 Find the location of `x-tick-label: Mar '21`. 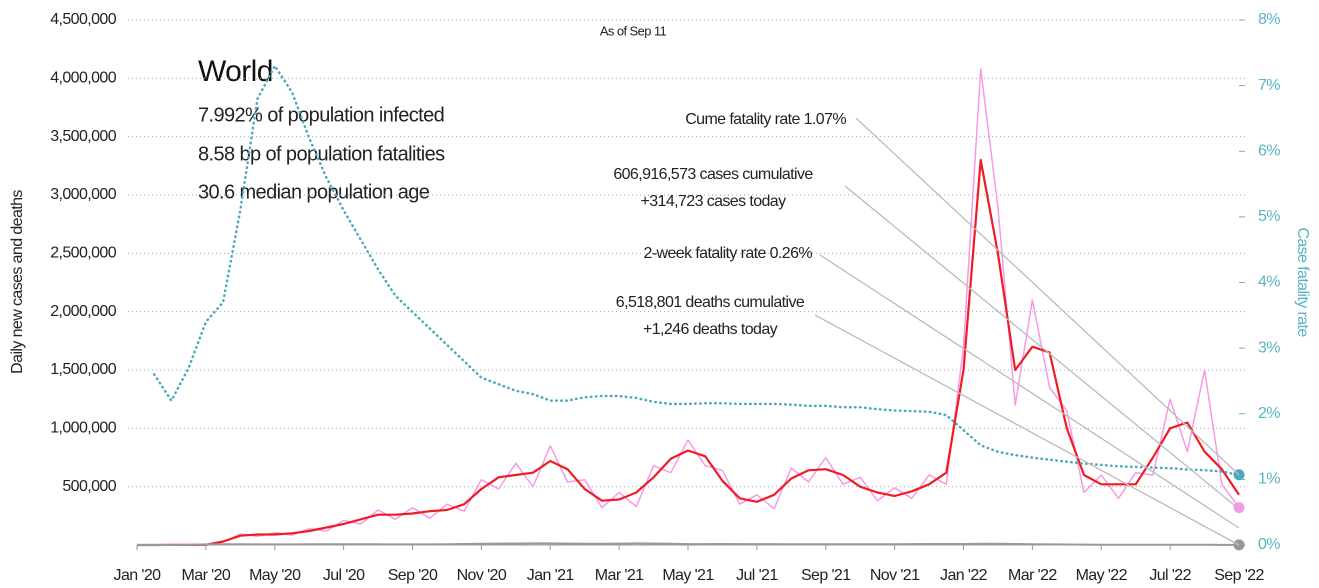

x-tick-label: Mar '21 is located at coordinates (619, 575).